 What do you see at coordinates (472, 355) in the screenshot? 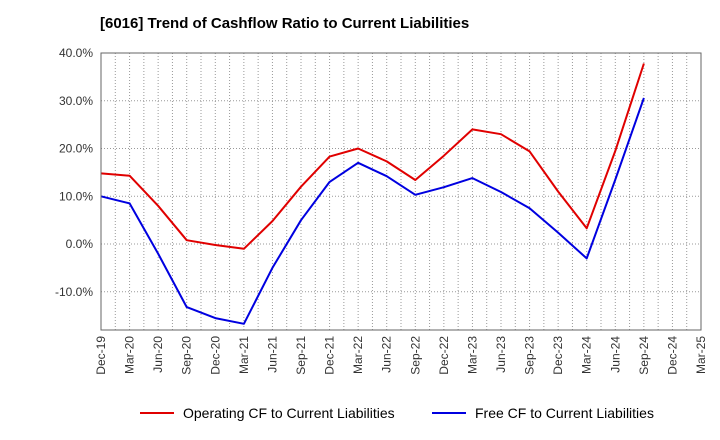
I see `x-tick-label: Mar-23` at bounding box center [472, 355].